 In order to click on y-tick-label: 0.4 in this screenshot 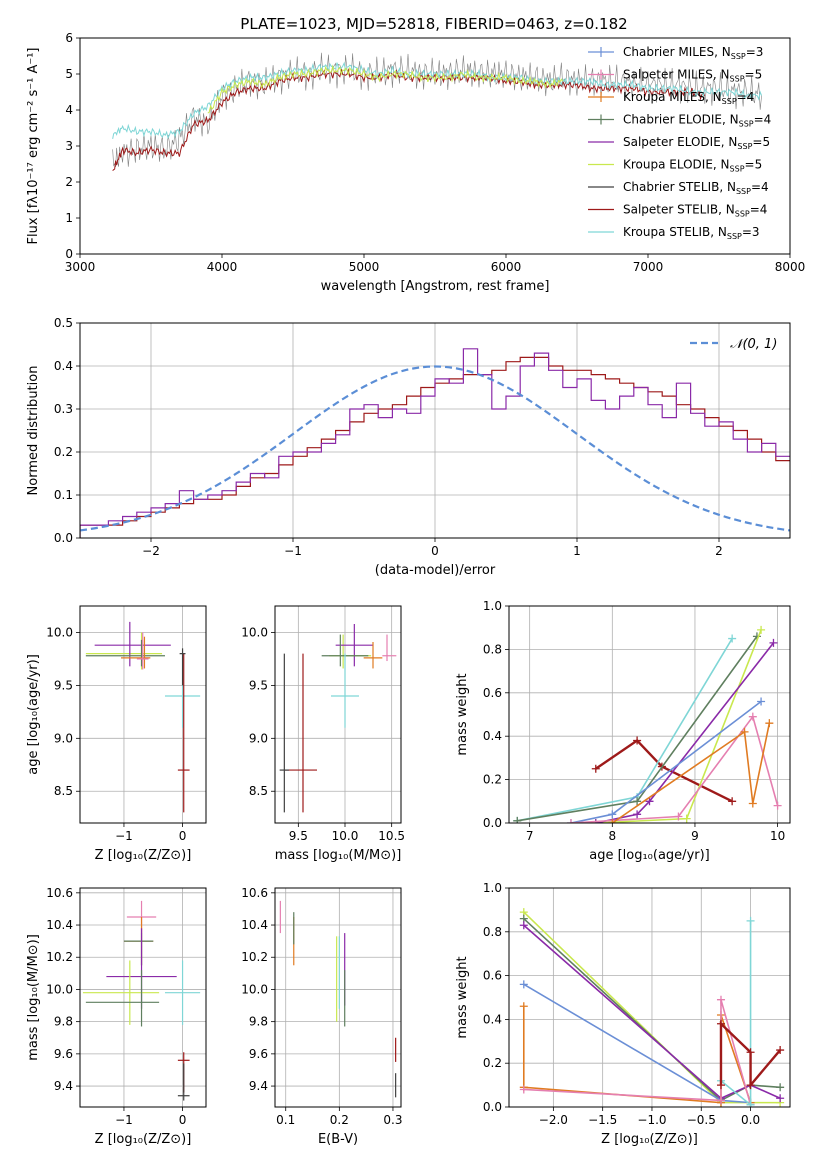, I will do `click(492, 1019)`.